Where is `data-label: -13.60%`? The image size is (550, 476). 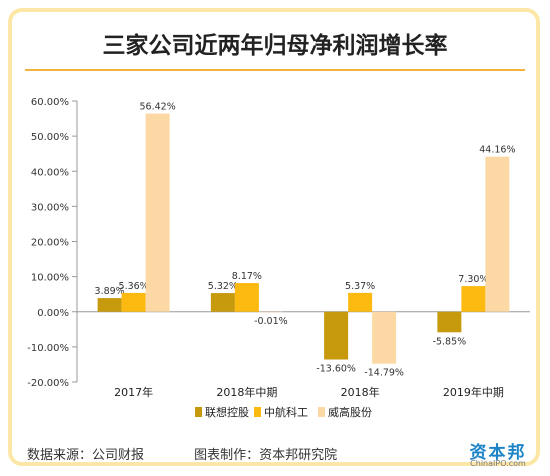 data-label: -13.60% is located at coordinates (336, 369).